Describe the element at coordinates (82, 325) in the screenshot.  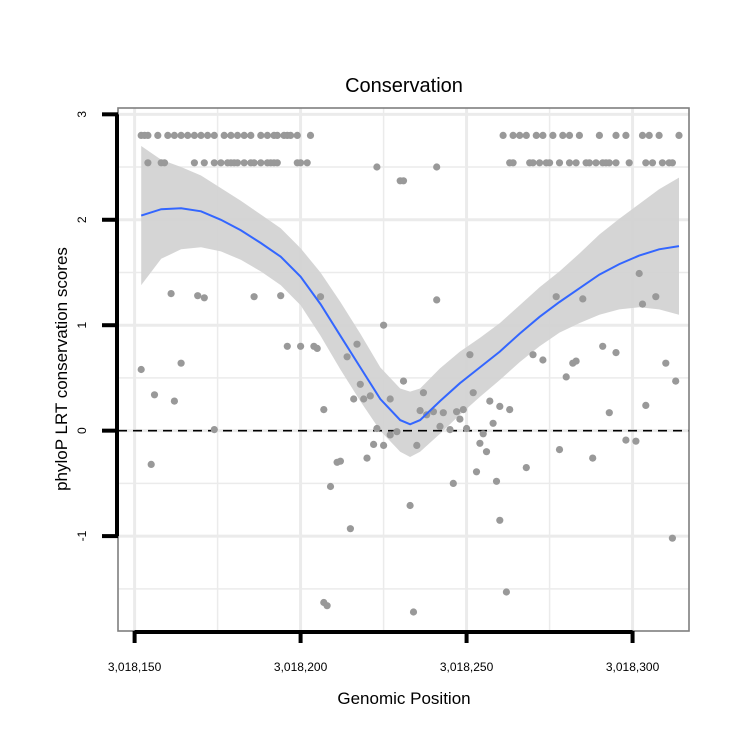
I see `y-tick-label: 1` at that location.